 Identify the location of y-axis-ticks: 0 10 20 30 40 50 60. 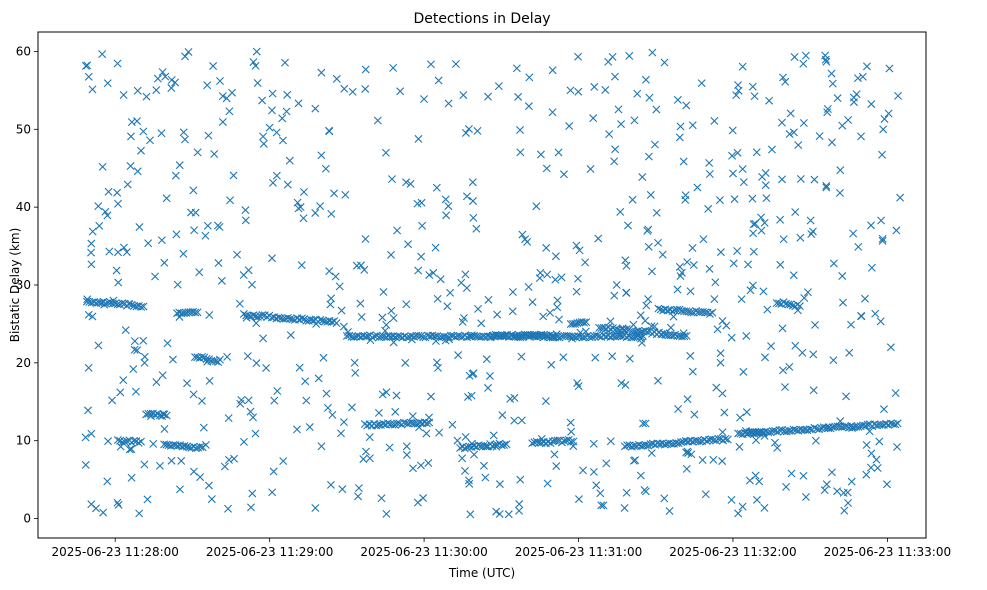
(27, 285).